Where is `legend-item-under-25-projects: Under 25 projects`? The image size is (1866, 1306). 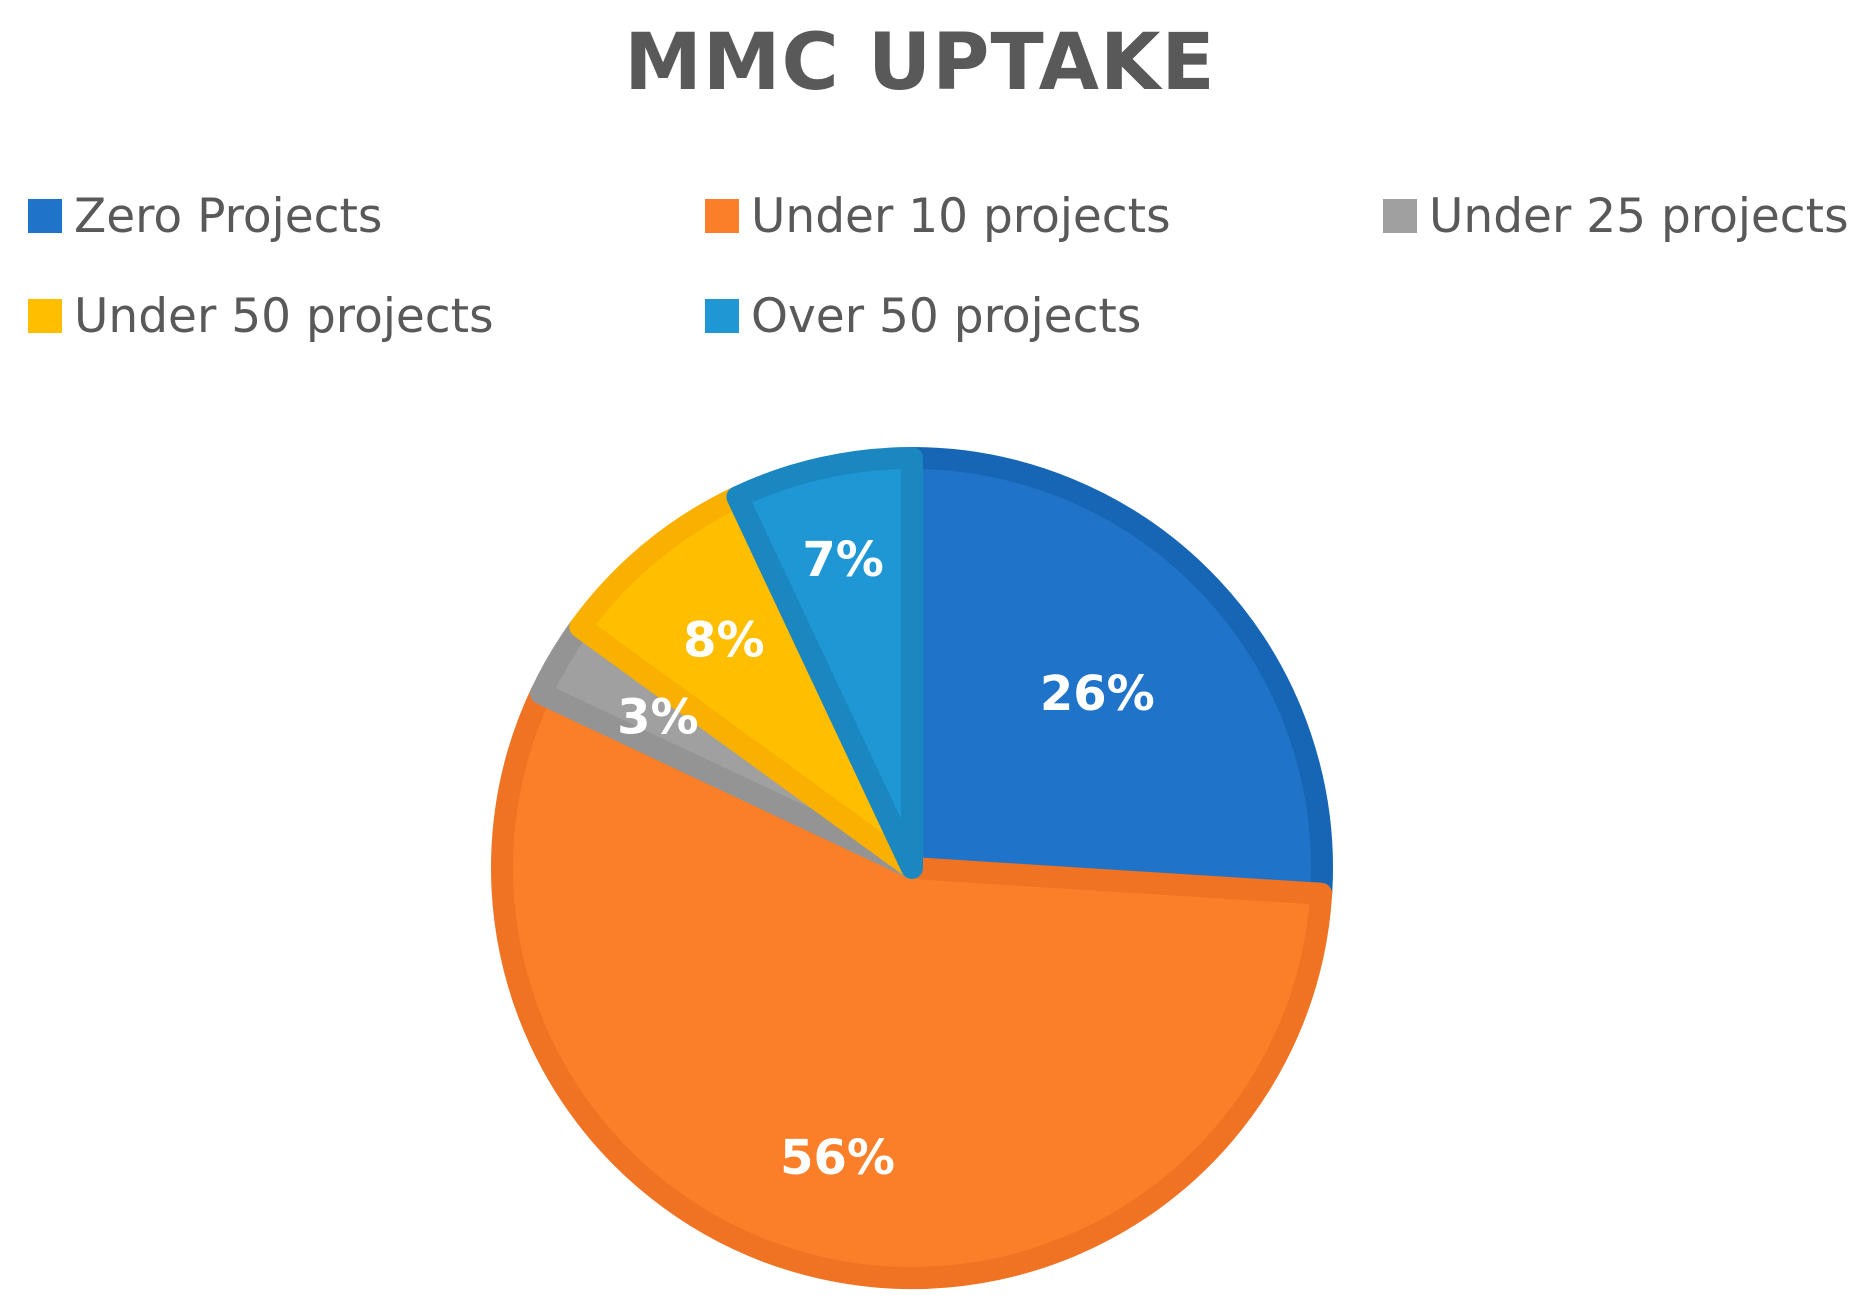
legend-item-under-25-projects: Under 25 projects is located at coordinates (1616, 216).